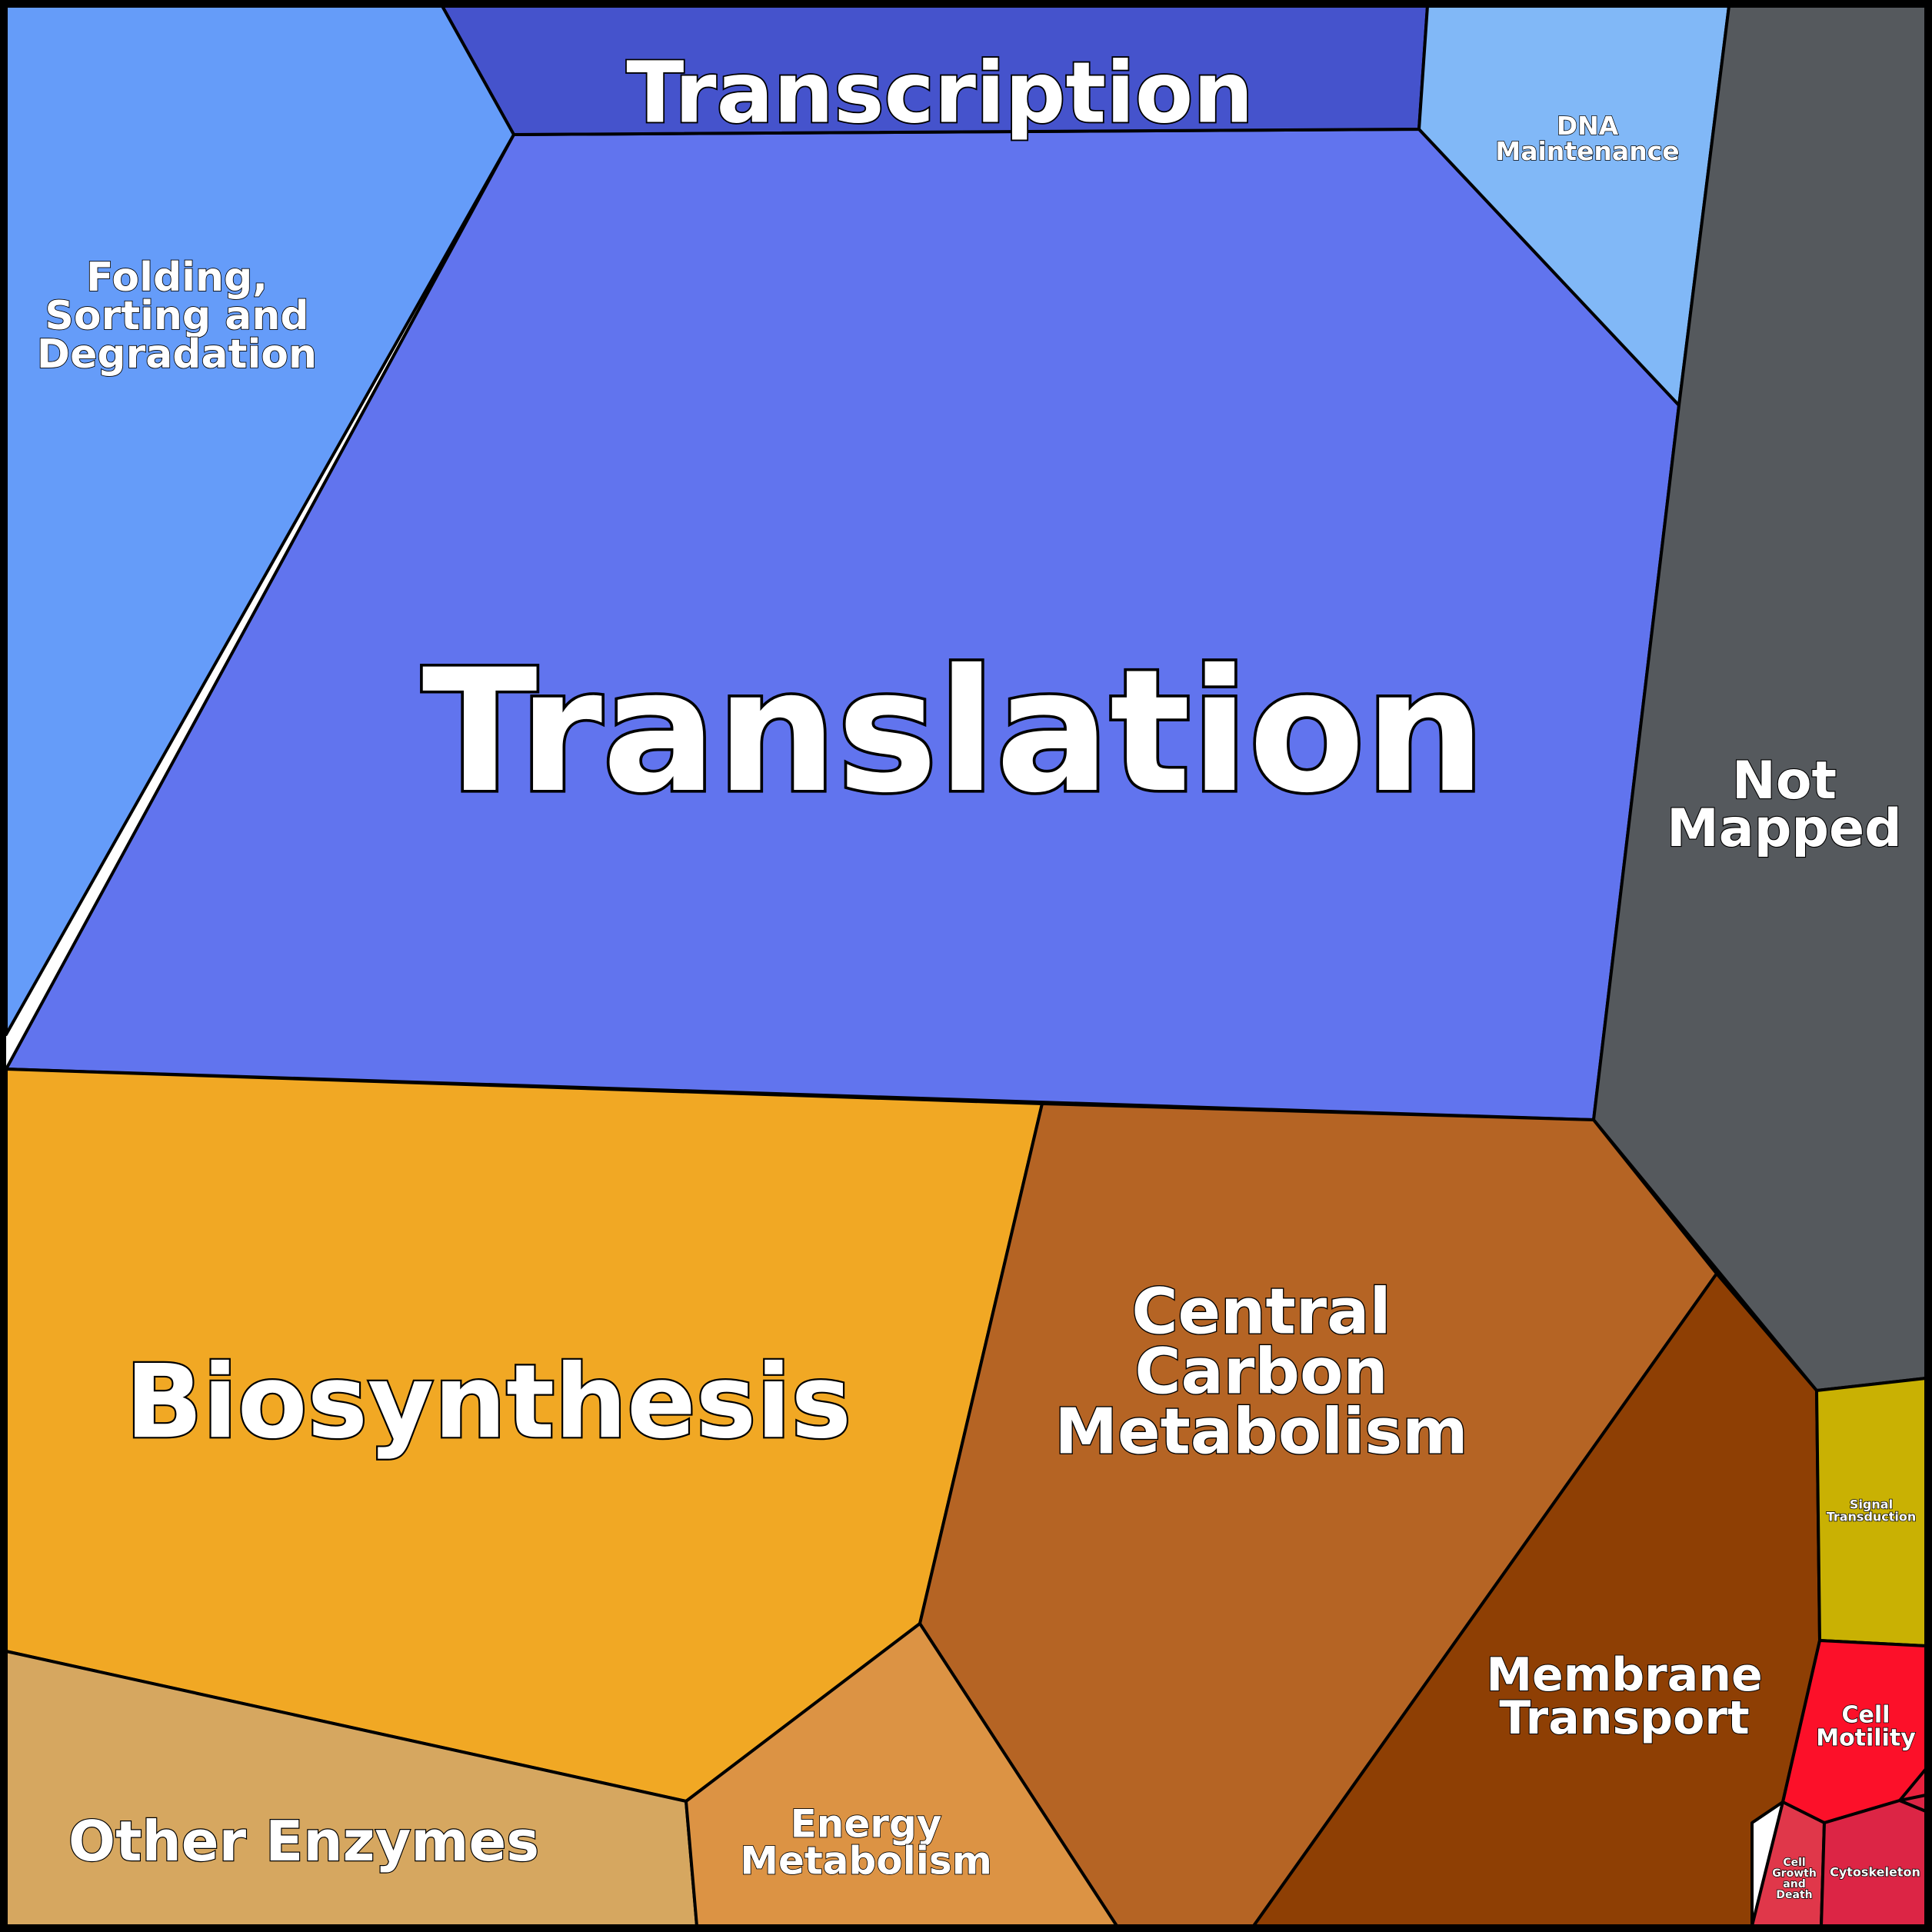 This screenshot has height=1932, width=1932. Describe the element at coordinates (1624, 1675) in the screenshot. I see `label-line: Membrane` at that location.